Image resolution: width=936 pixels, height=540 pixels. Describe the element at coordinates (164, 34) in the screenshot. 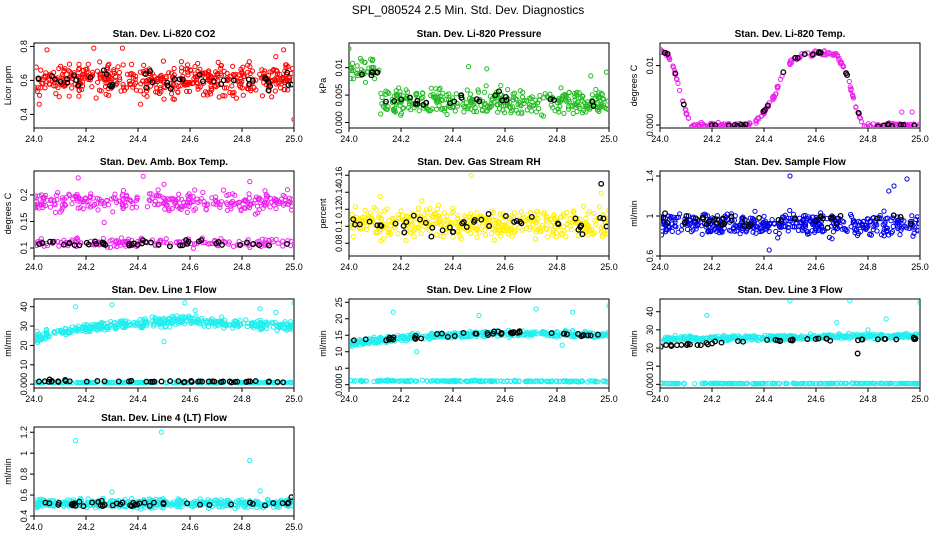

I see `chart-title: Stan. Dev. Li-820 CO2` at that location.